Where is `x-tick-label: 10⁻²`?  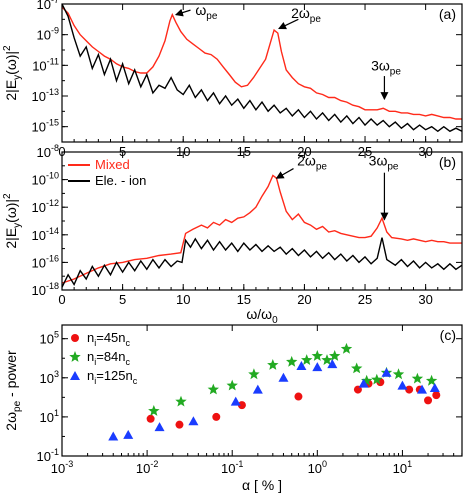 x-tick-label: 10⁻² is located at coordinates (147, 467).